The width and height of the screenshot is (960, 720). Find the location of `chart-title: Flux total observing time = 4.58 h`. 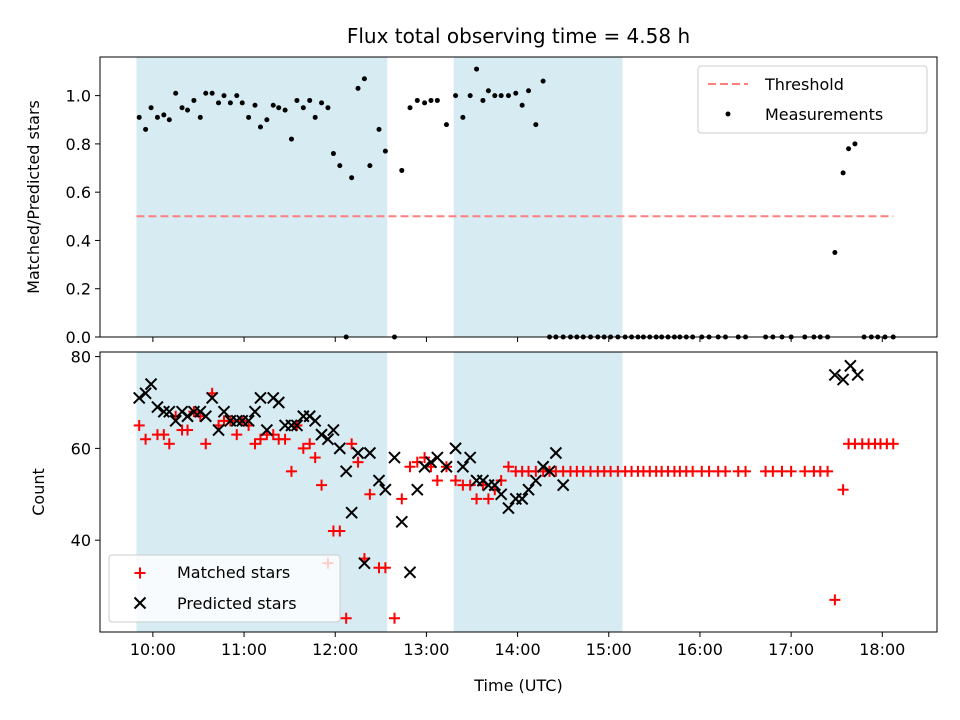

chart-title: Flux total observing time = 4.58 h is located at coordinates (518, 36).